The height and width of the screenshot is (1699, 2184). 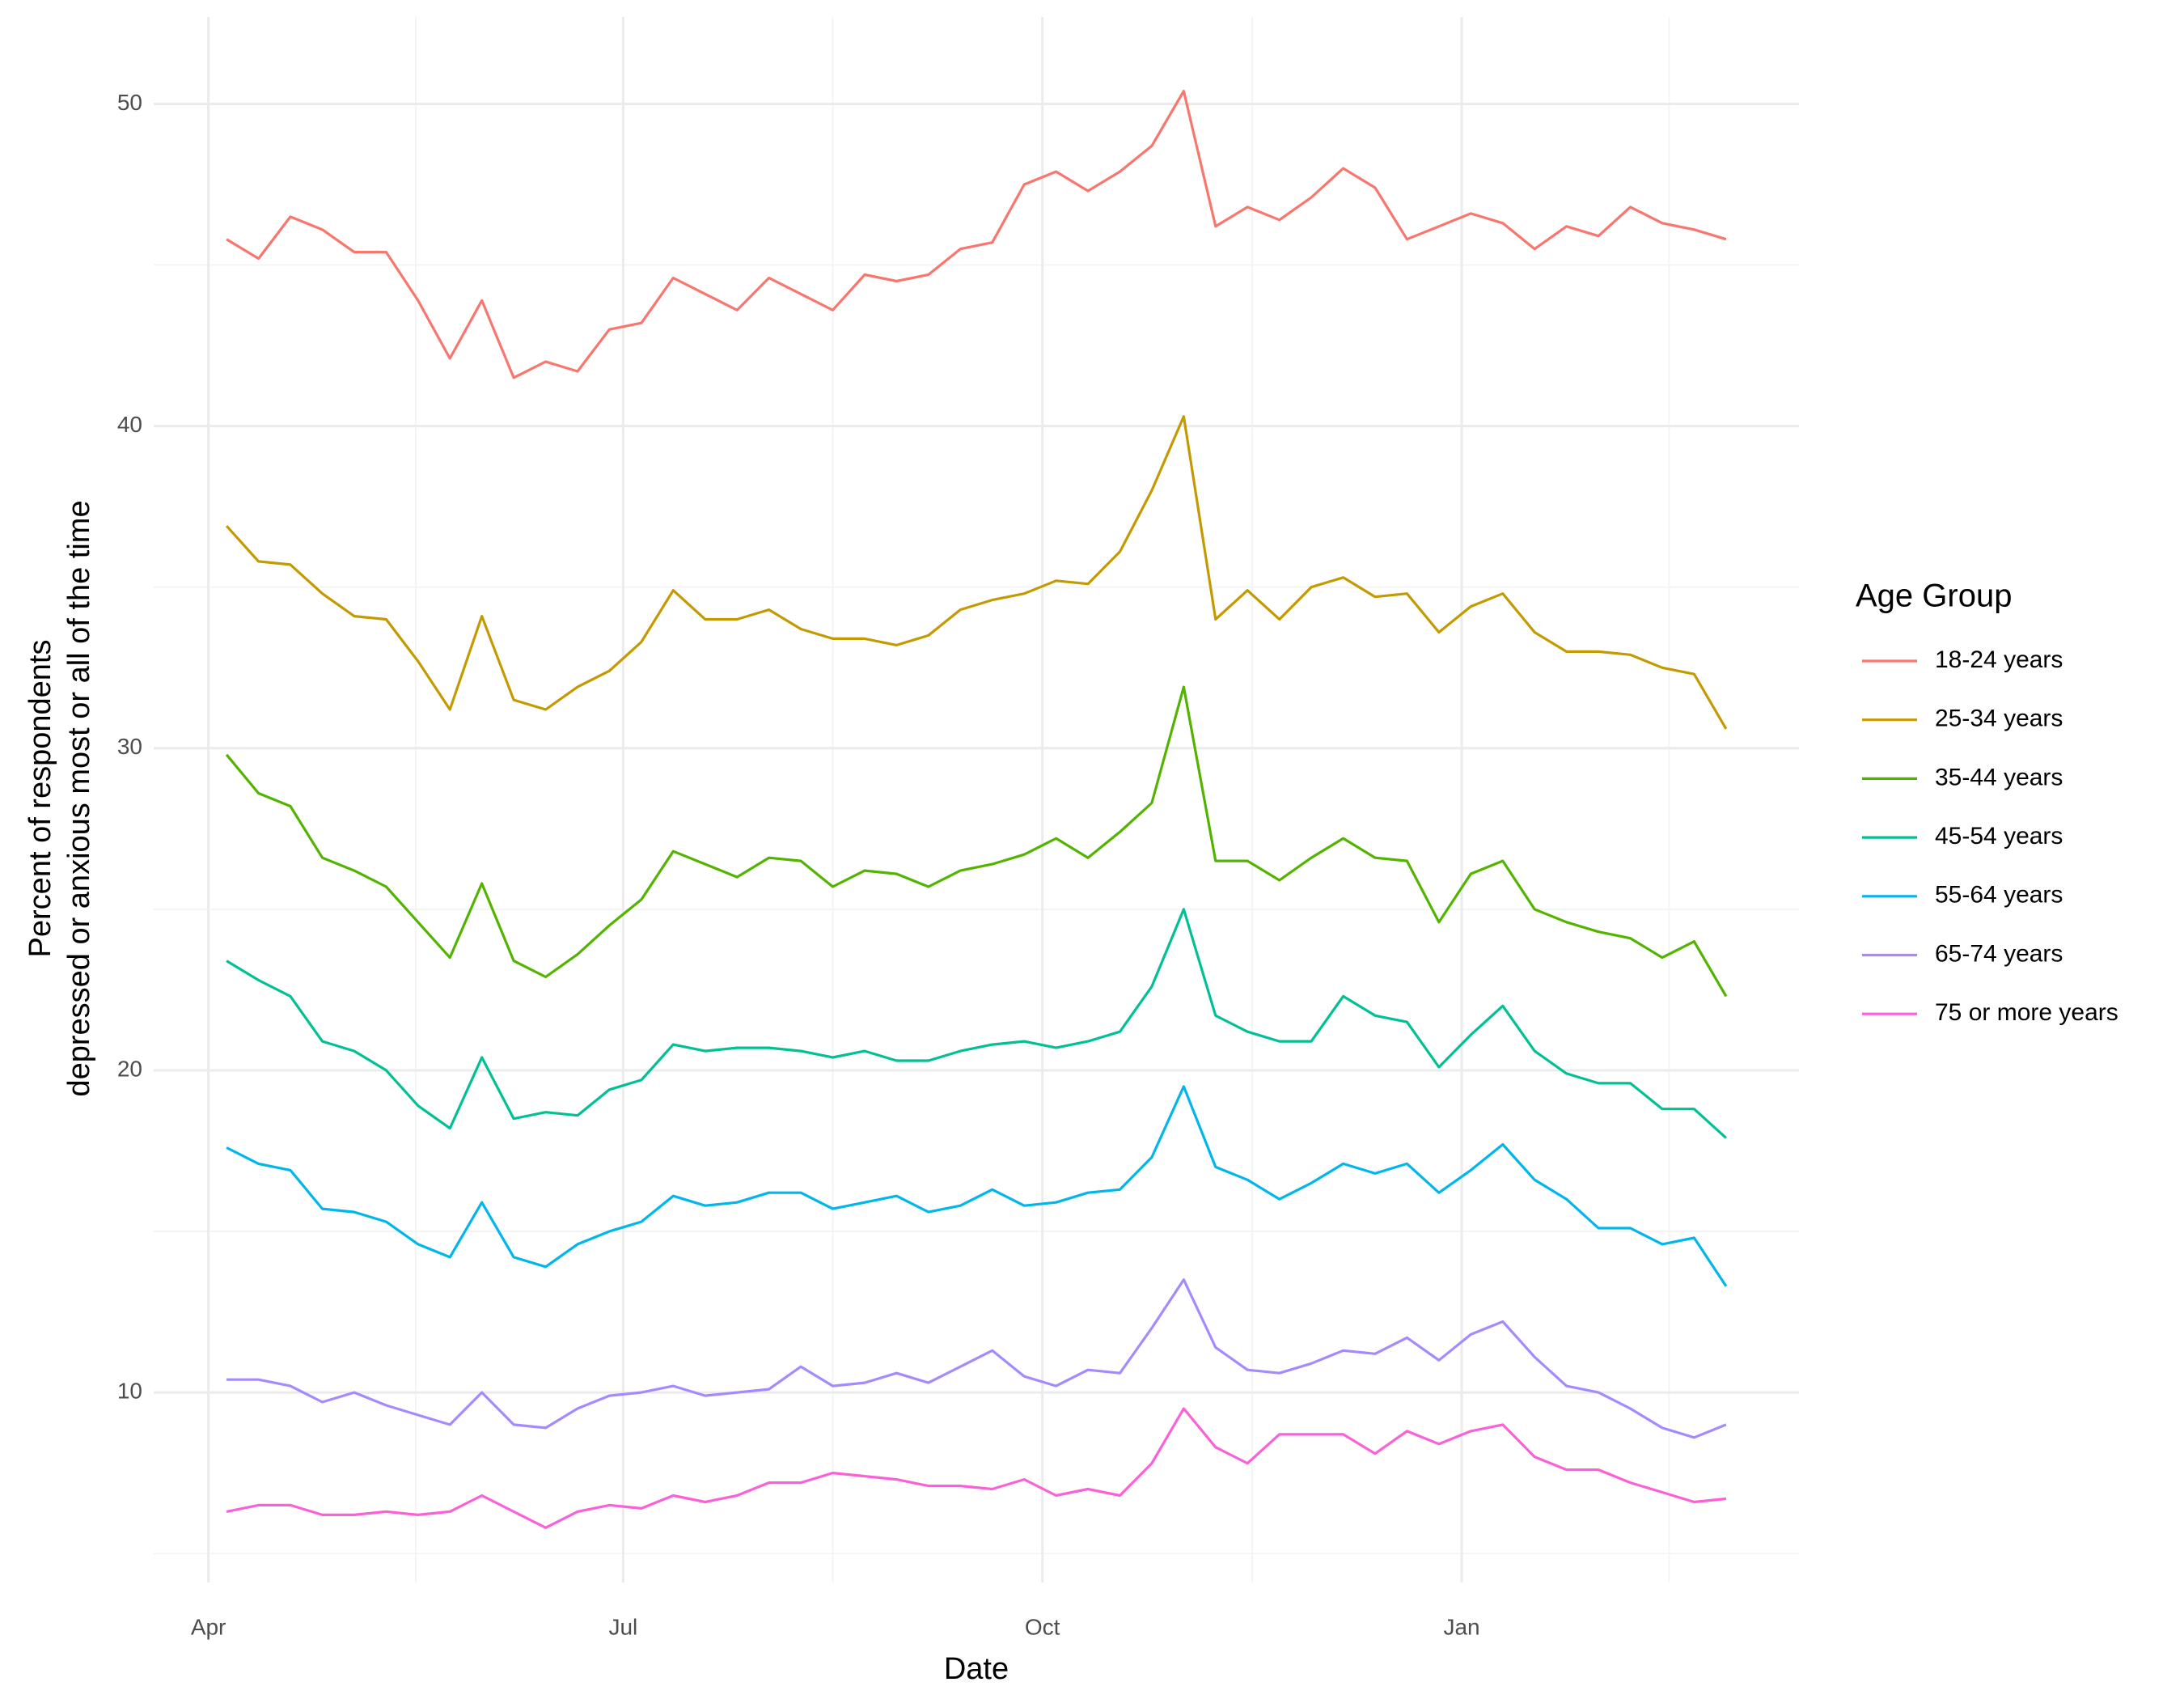 I want to click on x-axis-title: Date, so click(x=977, y=1669).